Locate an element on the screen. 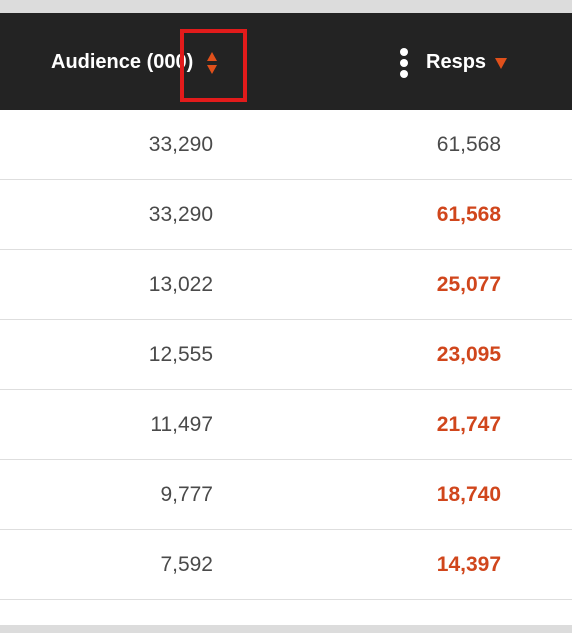  resps-column-header: Resps is located at coordinates (456, 62).